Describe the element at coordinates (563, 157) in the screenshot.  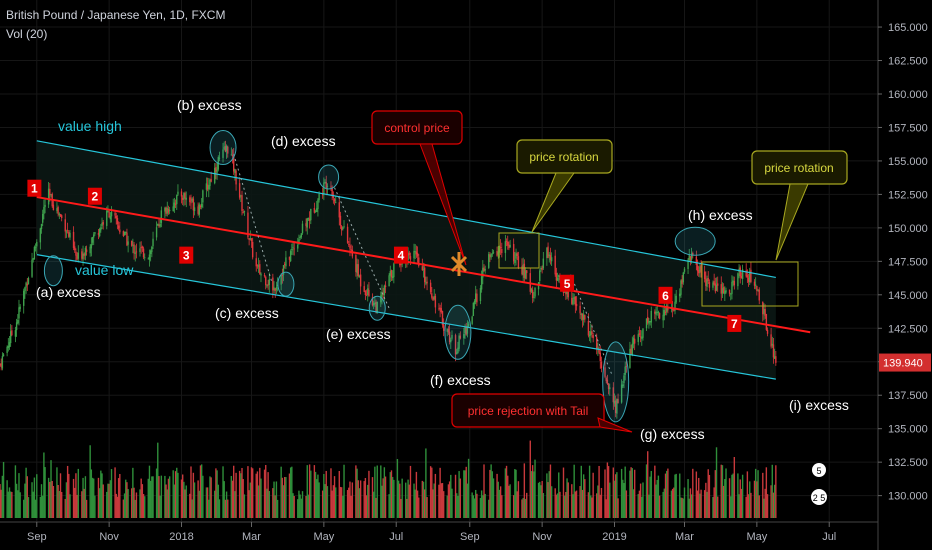
I see `price-rotation-1-label: price rotation` at that location.